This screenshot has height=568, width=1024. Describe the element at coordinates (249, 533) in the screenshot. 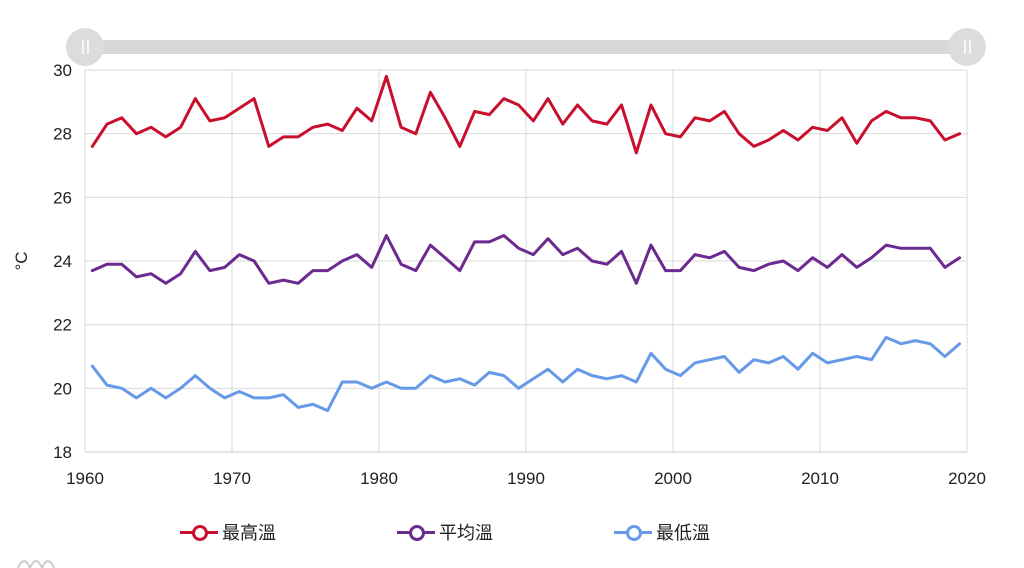

I see `legend-label: 最高溫` at that location.